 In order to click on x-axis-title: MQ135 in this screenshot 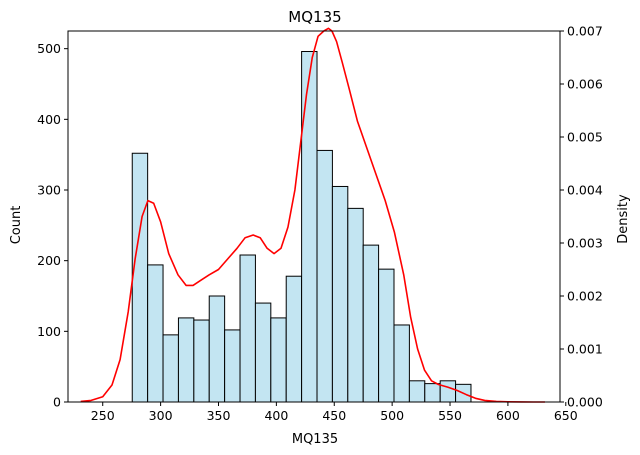, I will do `click(315, 439)`.